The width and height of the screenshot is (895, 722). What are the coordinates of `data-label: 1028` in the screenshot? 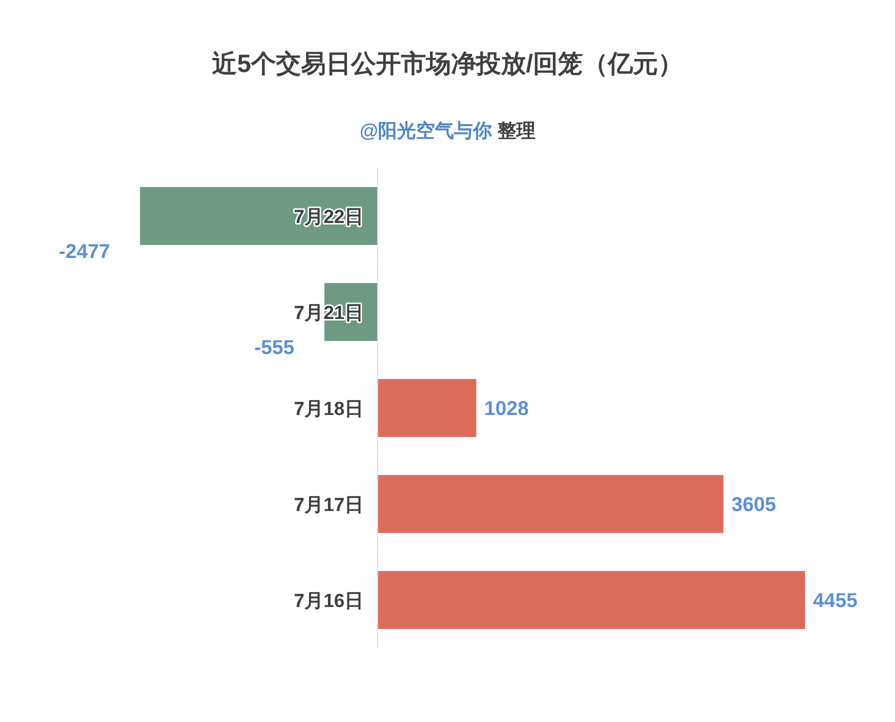 It's located at (506, 409).